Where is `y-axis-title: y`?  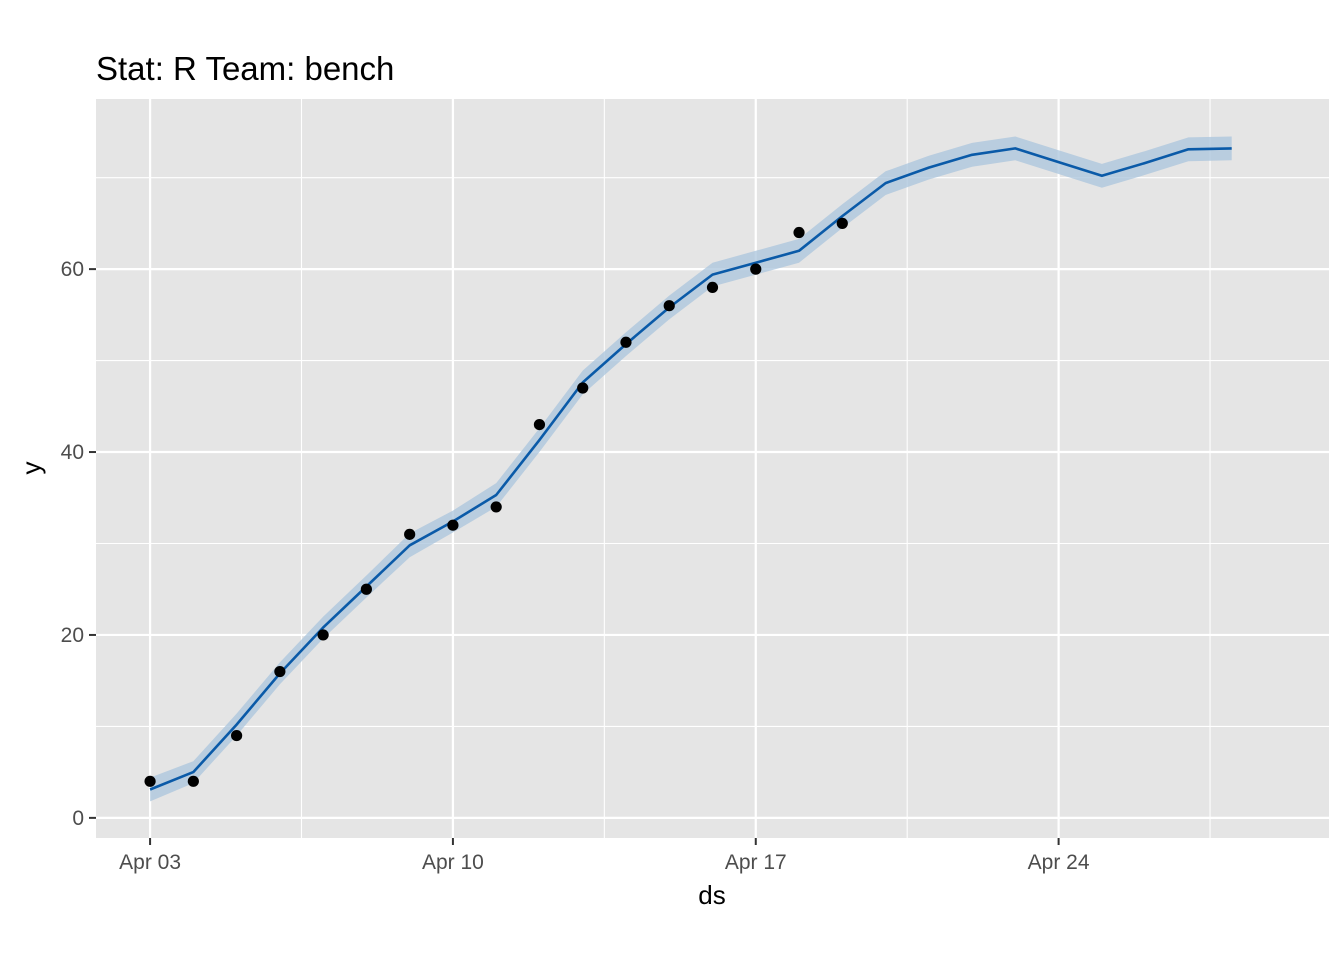
y-axis-title: y is located at coordinates (31, 468).